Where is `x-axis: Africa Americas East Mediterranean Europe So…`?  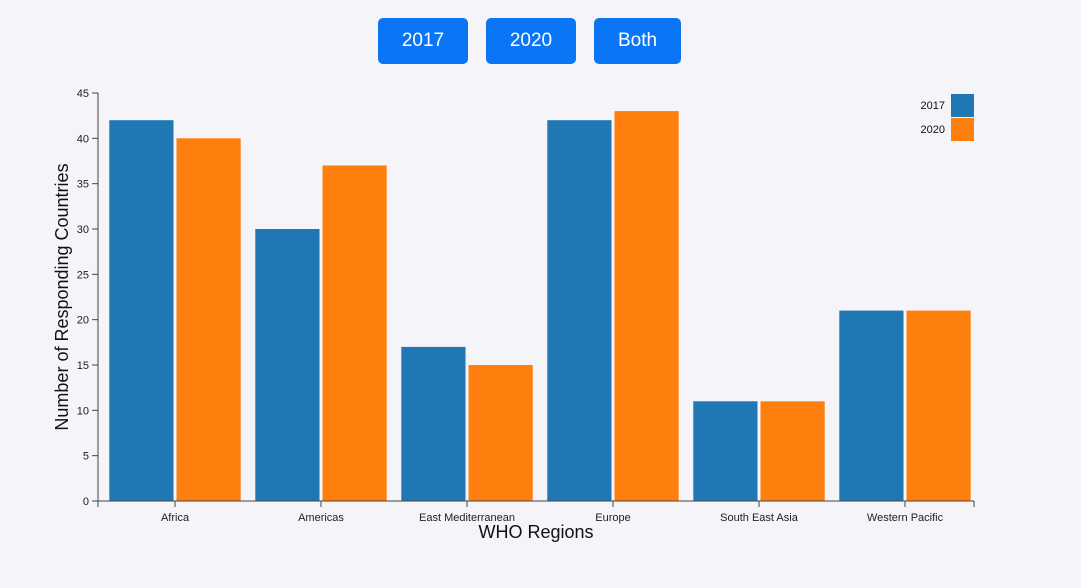
x-axis: Africa Americas East Mediterranean Europe So… is located at coordinates (536, 512).